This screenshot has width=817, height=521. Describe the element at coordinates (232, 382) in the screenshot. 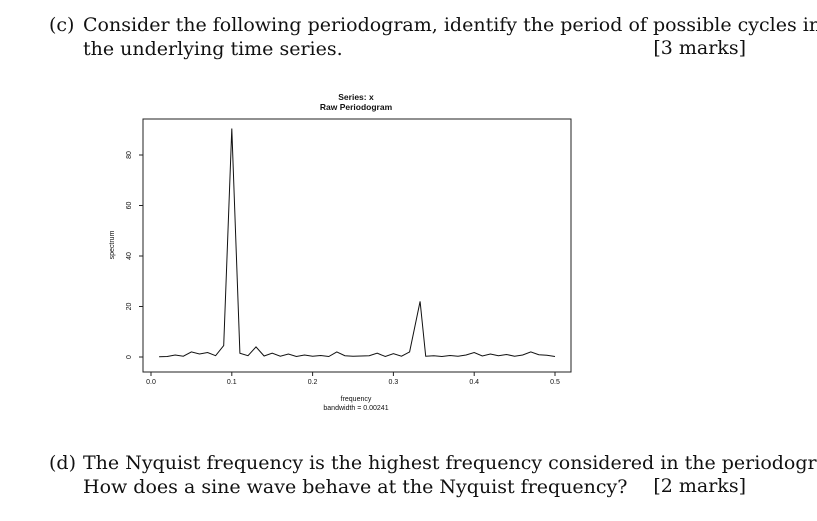

I see `x-tick-label: 0.1` at that location.